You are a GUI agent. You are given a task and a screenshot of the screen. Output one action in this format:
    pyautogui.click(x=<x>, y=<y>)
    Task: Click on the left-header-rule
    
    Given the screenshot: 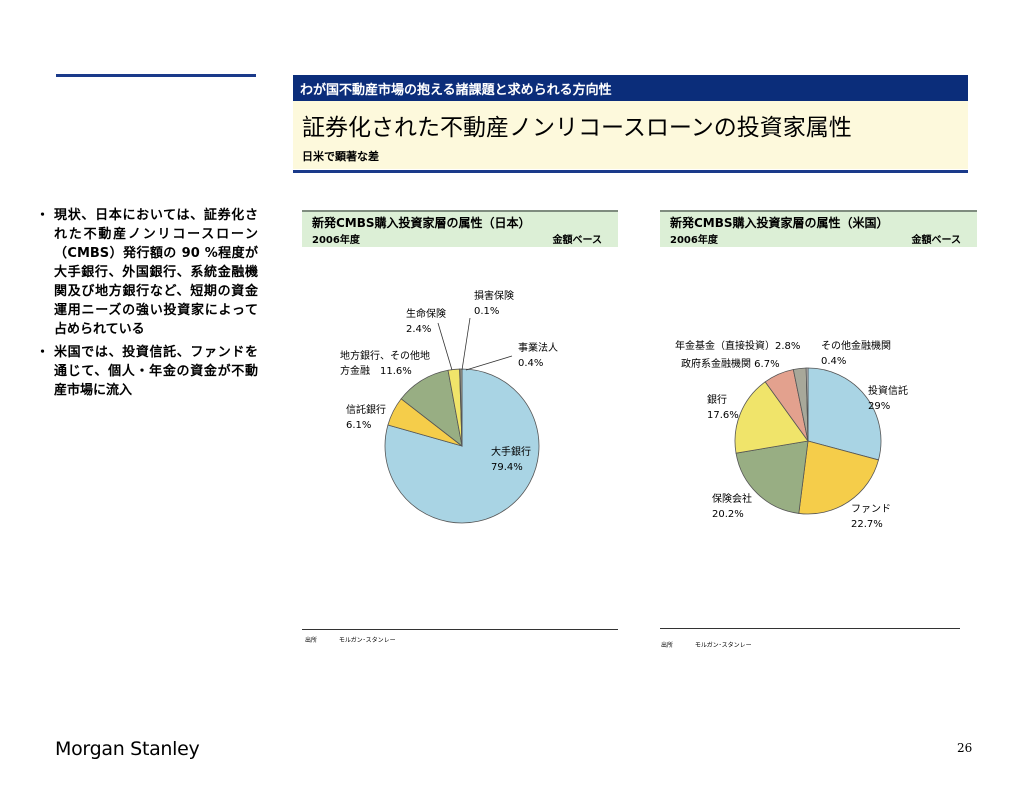 What is the action you would take?
    pyautogui.click(x=156, y=75)
    